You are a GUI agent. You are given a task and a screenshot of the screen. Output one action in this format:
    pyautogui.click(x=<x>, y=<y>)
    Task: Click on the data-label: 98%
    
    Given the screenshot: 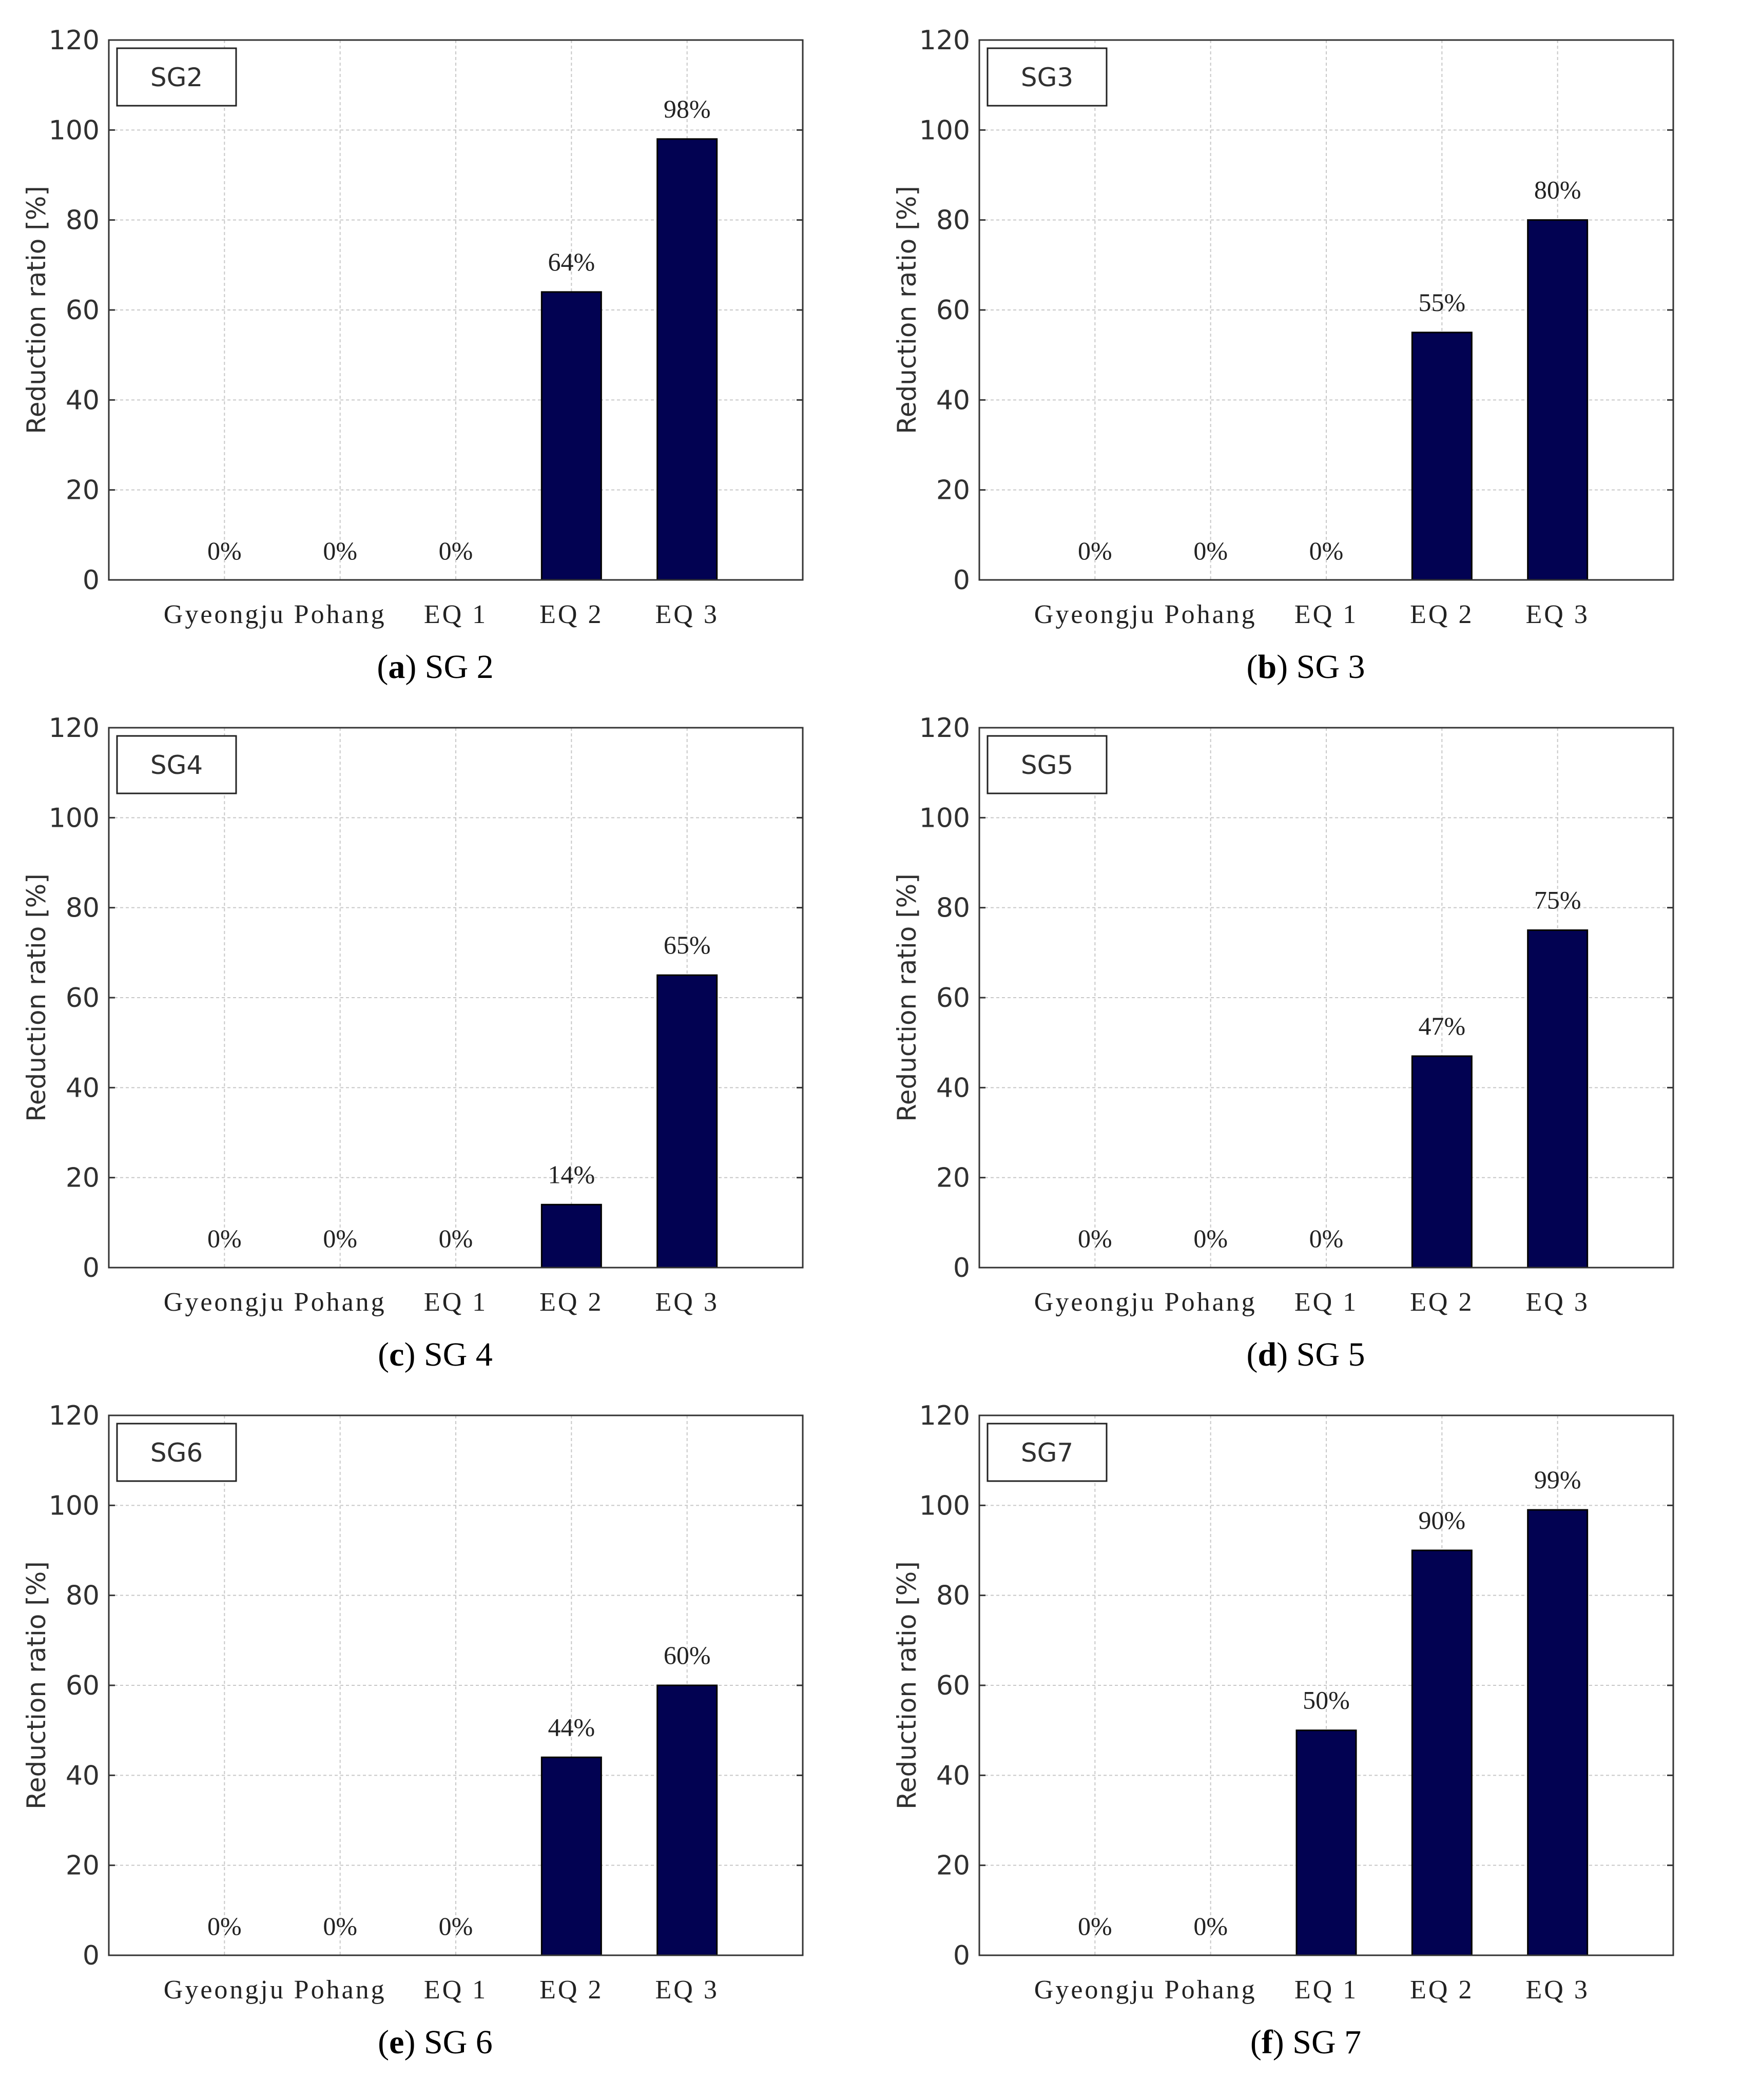 What is the action you would take?
    pyautogui.click(x=687, y=108)
    